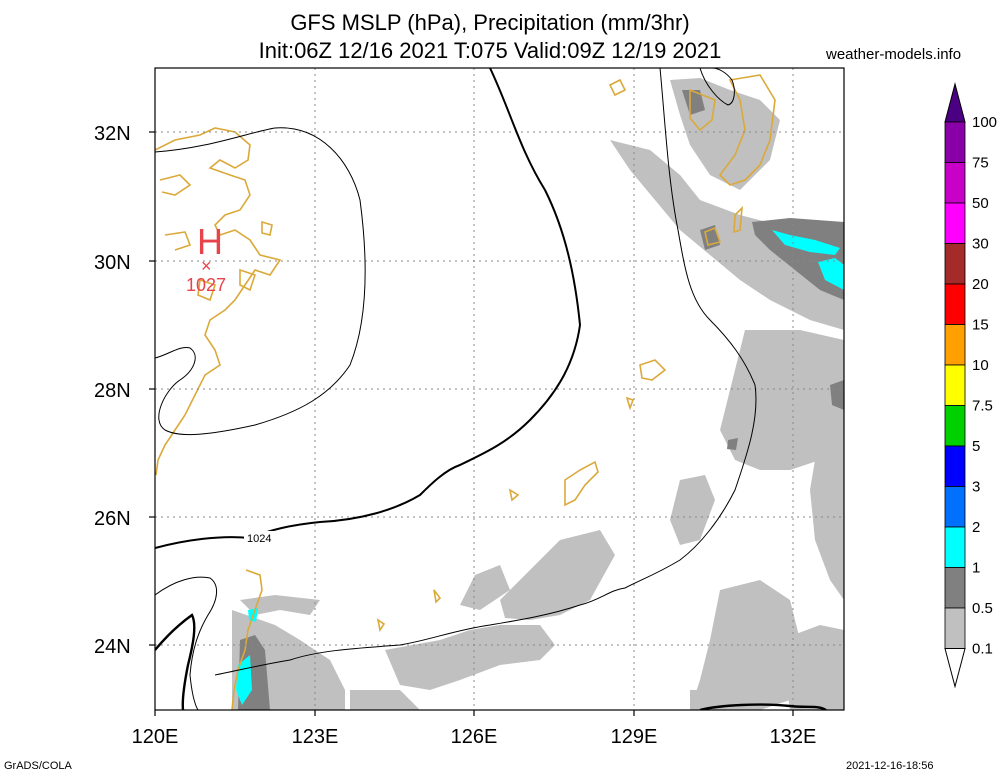  I want to click on colorbar-label: 0.5, so click(982, 608).